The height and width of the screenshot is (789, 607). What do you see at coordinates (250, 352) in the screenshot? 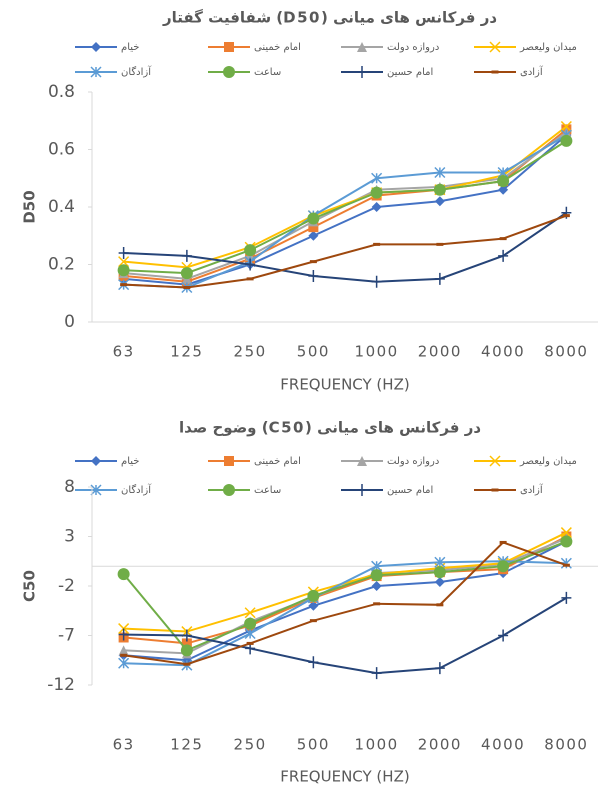
I see `x-tick-label: 250` at bounding box center [250, 352].